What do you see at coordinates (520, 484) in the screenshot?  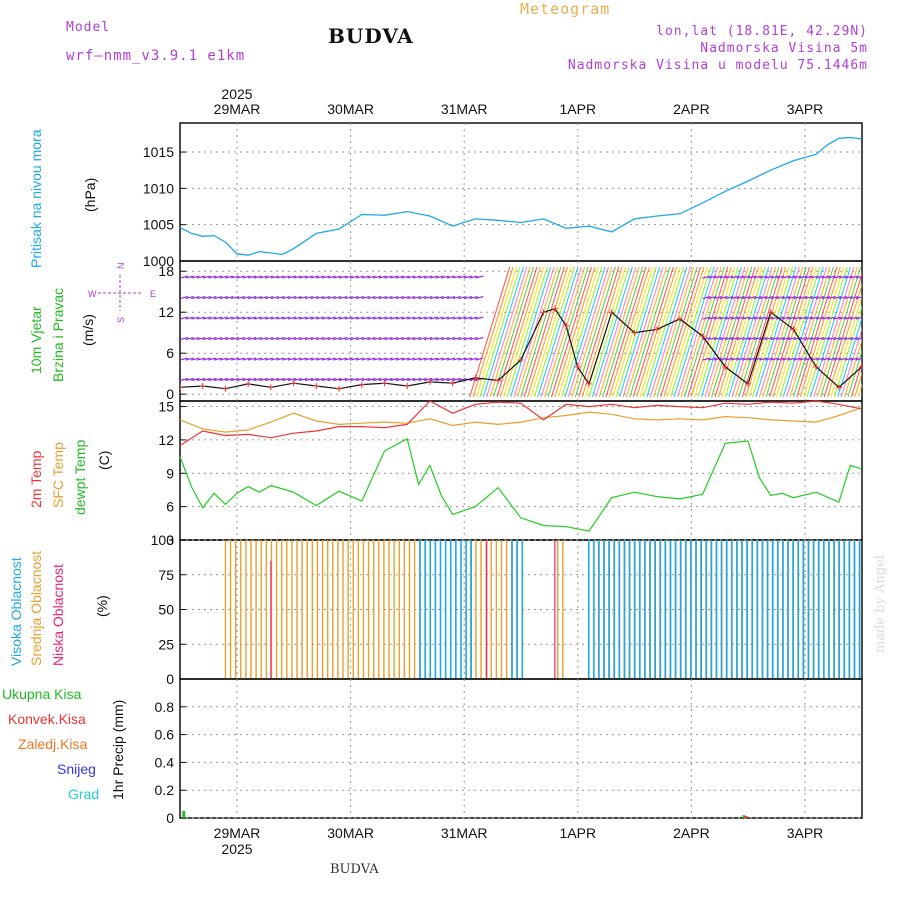 I see `dewpt-line` at bounding box center [520, 484].